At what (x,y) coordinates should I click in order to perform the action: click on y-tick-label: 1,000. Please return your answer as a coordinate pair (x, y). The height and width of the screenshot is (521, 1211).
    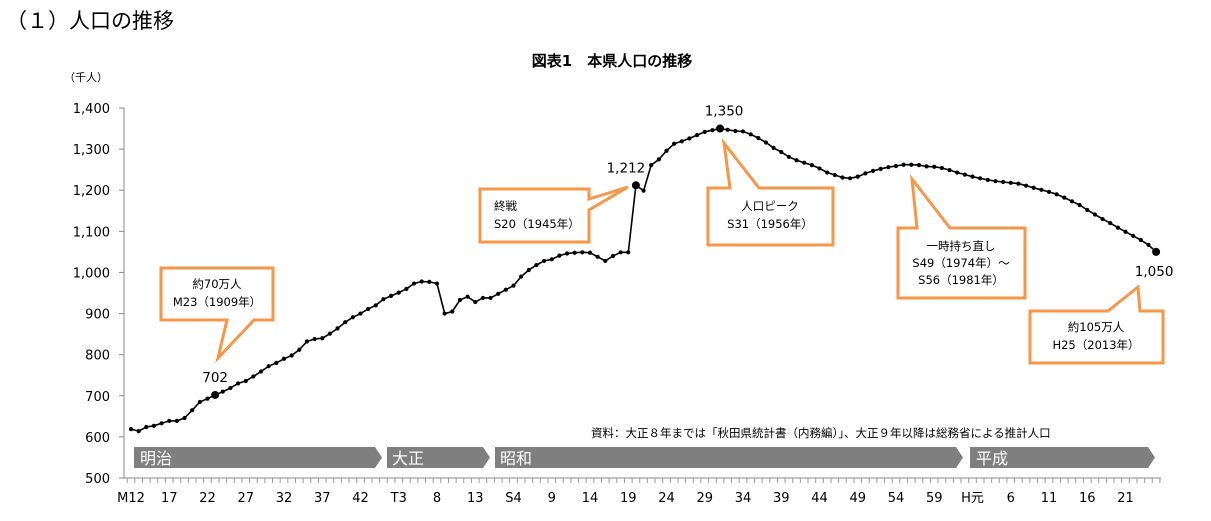
    Looking at the image, I should click on (91, 273).